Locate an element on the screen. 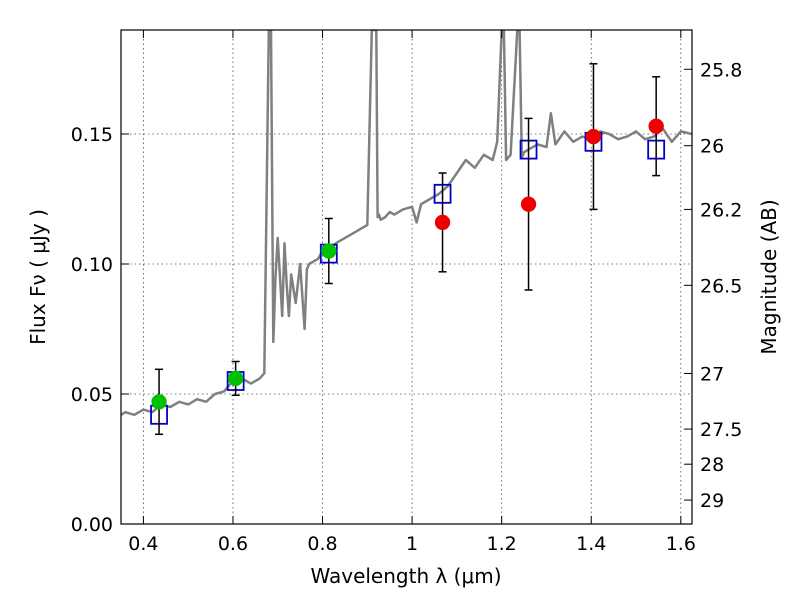 Image resolution: width=800 pixels, height=600 pixels. x-tick-label: 1 is located at coordinates (412, 544).